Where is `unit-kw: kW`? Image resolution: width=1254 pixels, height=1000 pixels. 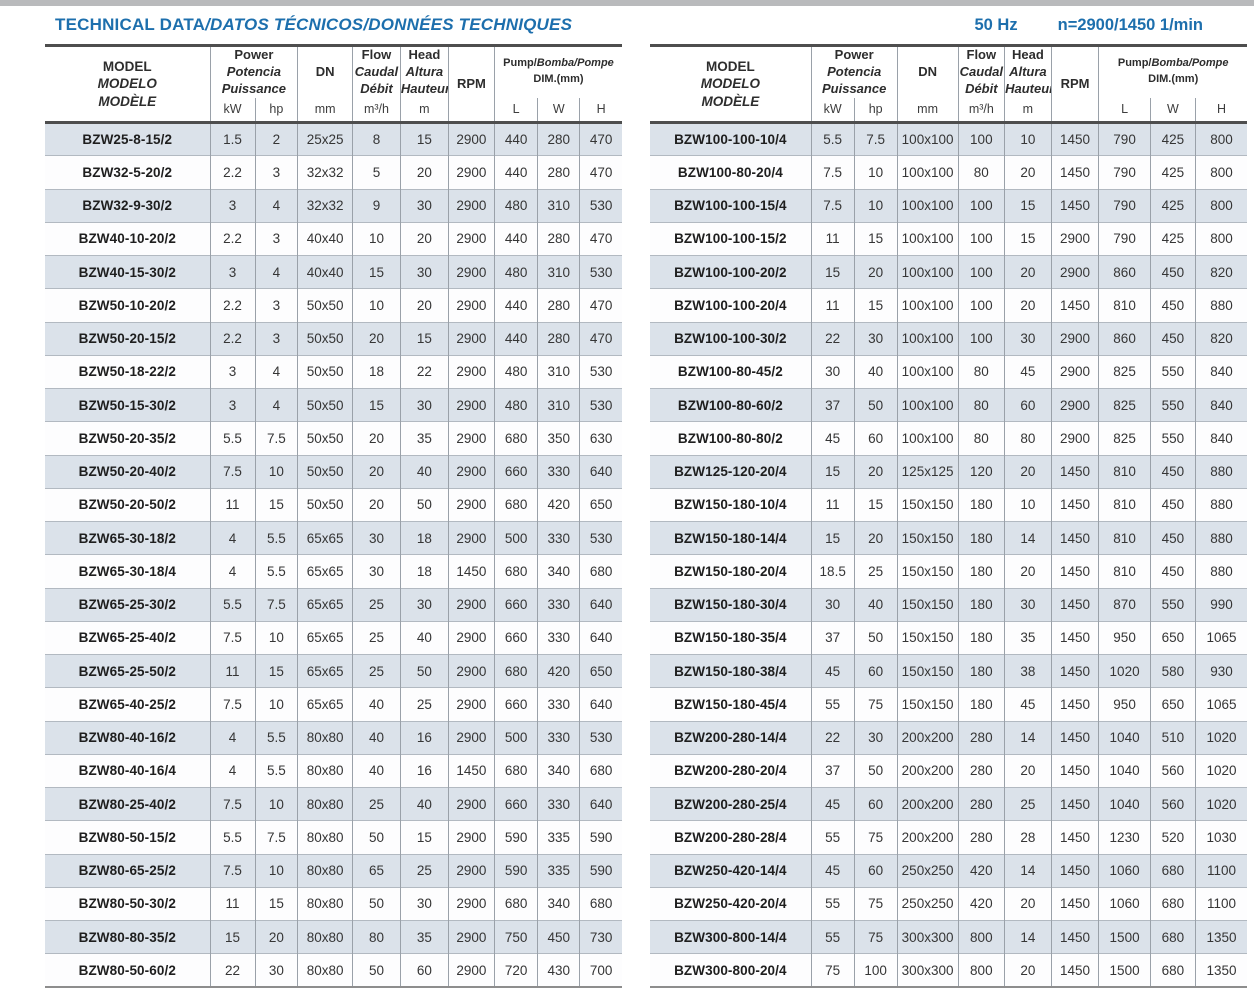 unit-kw: kW is located at coordinates (233, 110).